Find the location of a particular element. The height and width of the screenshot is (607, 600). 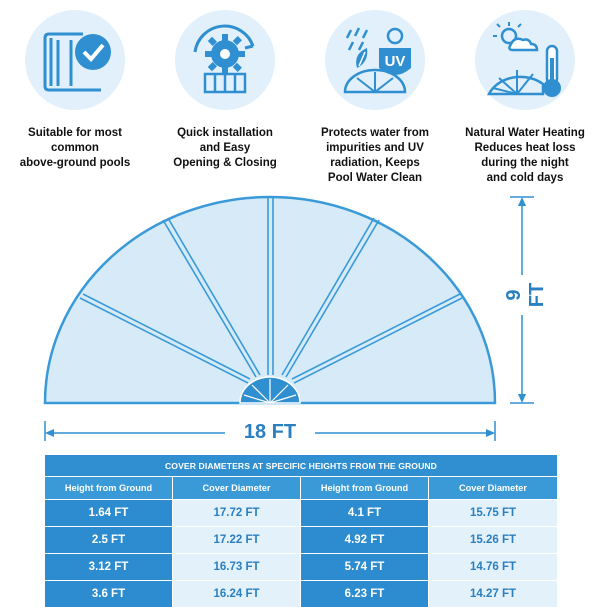

table-cell: 4.92 FT is located at coordinates (365, 539).